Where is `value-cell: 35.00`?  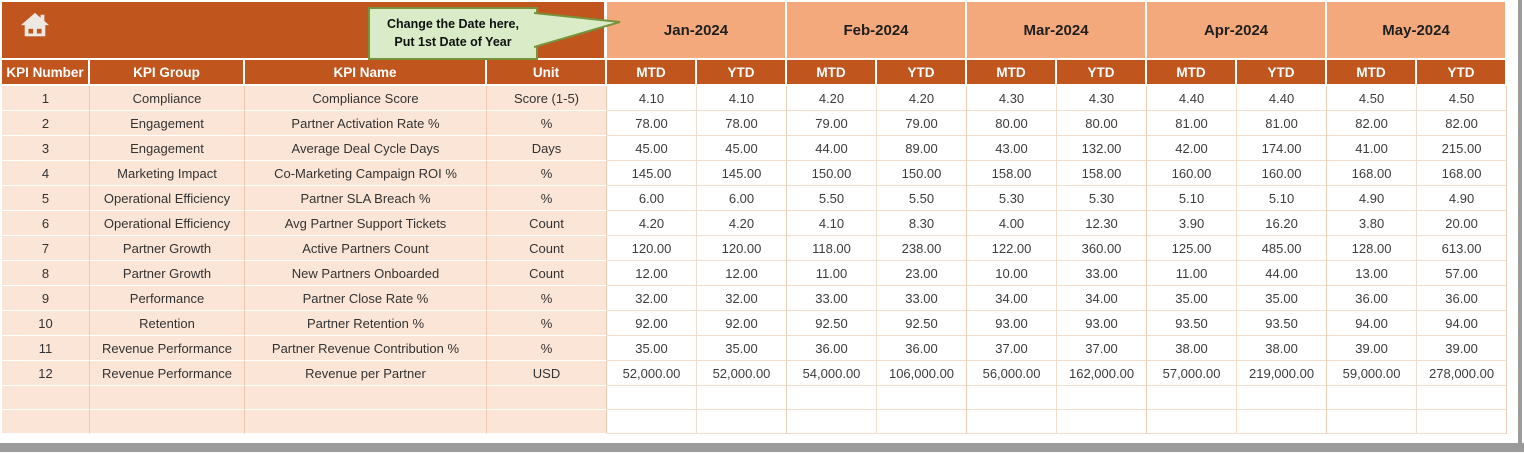
value-cell: 35.00 is located at coordinates (1282, 298).